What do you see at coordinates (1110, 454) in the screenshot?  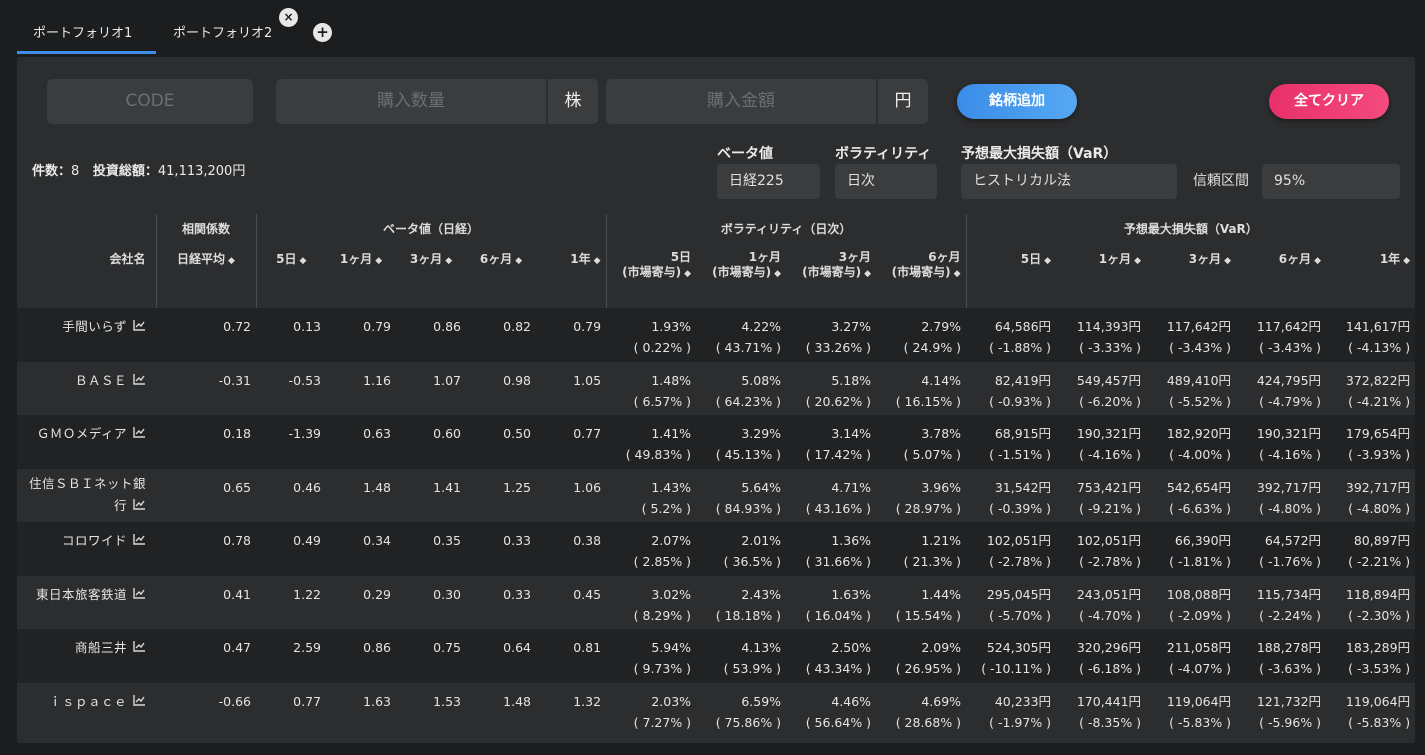 I see `var-percent: ( -4.16% )` at bounding box center [1110, 454].